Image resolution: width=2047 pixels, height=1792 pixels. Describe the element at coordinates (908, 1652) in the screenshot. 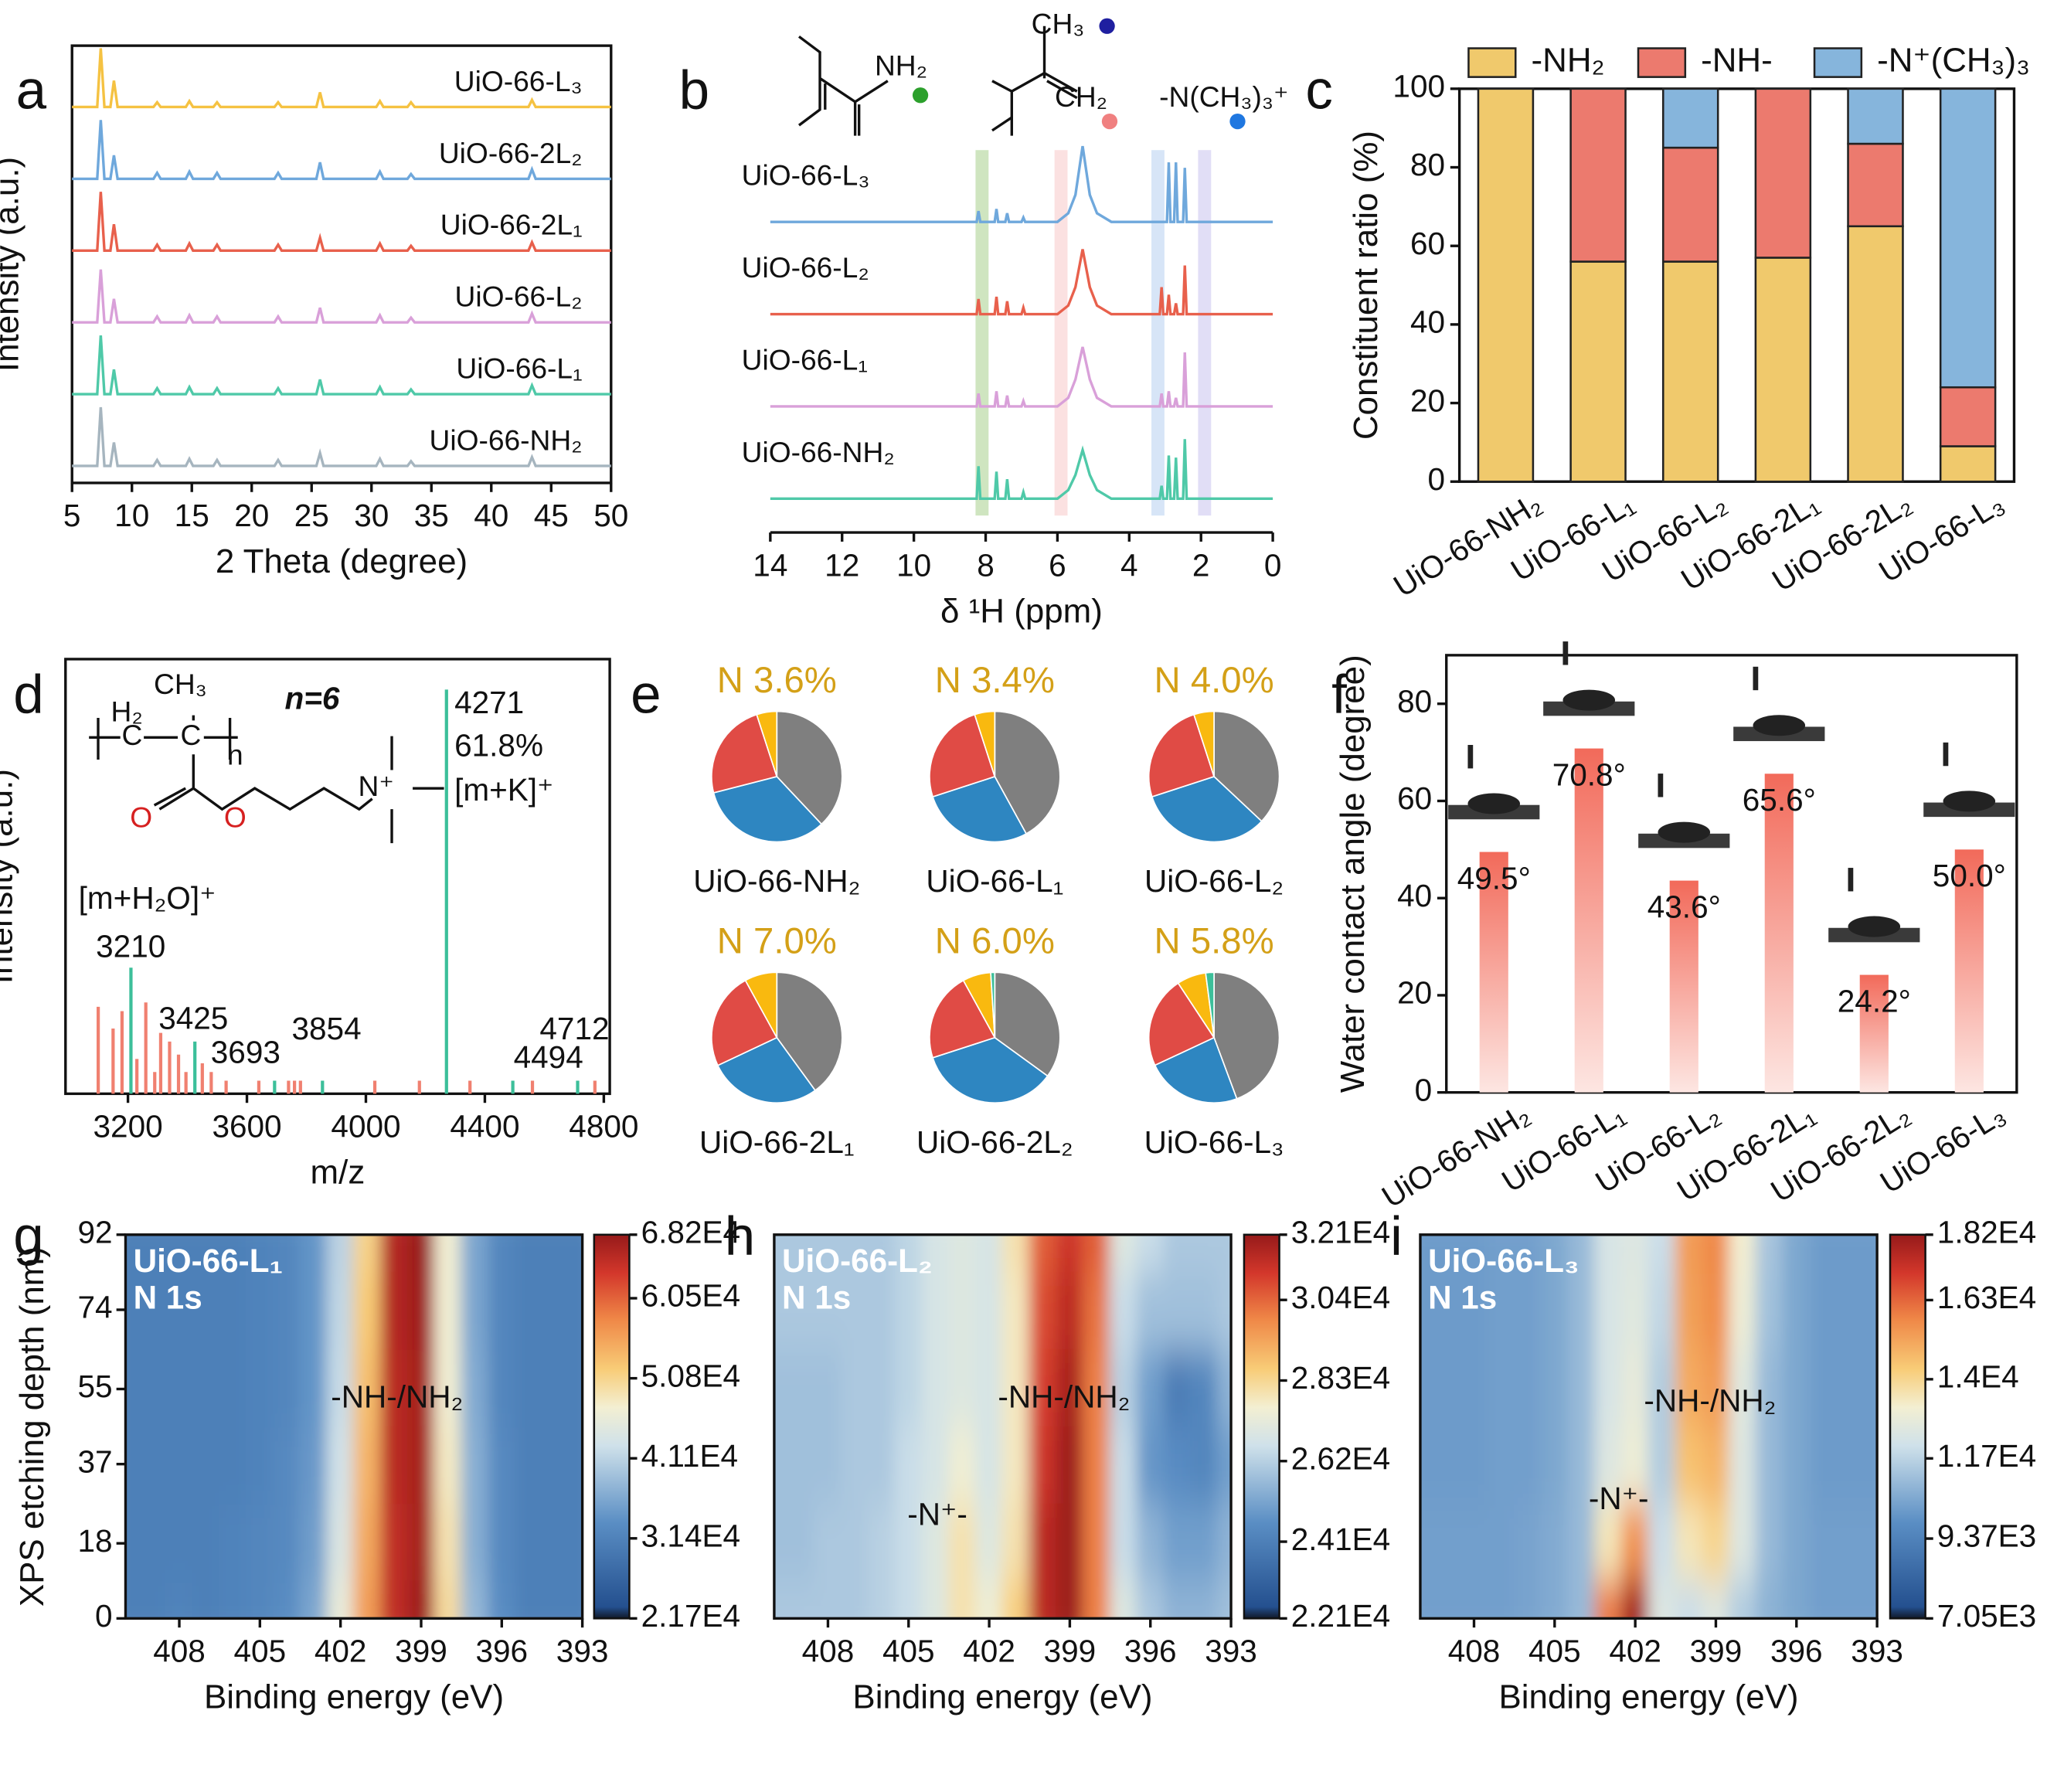

I see `x-tick-label: 405` at that location.